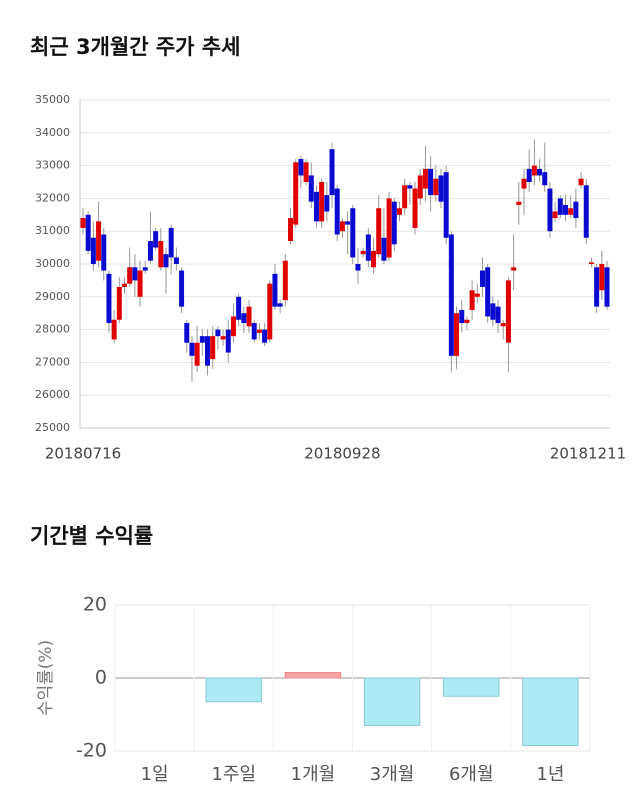 Image resolution: width=640 pixels, height=810 pixels. I want to click on y-tick-label: 32000, so click(52, 197).